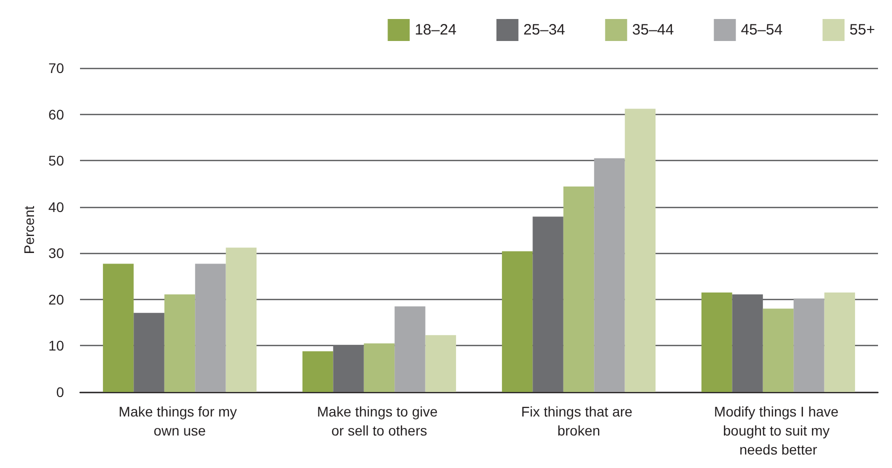 The image size is (892, 468). I want to click on y-tick-label: 0, so click(60, 392).